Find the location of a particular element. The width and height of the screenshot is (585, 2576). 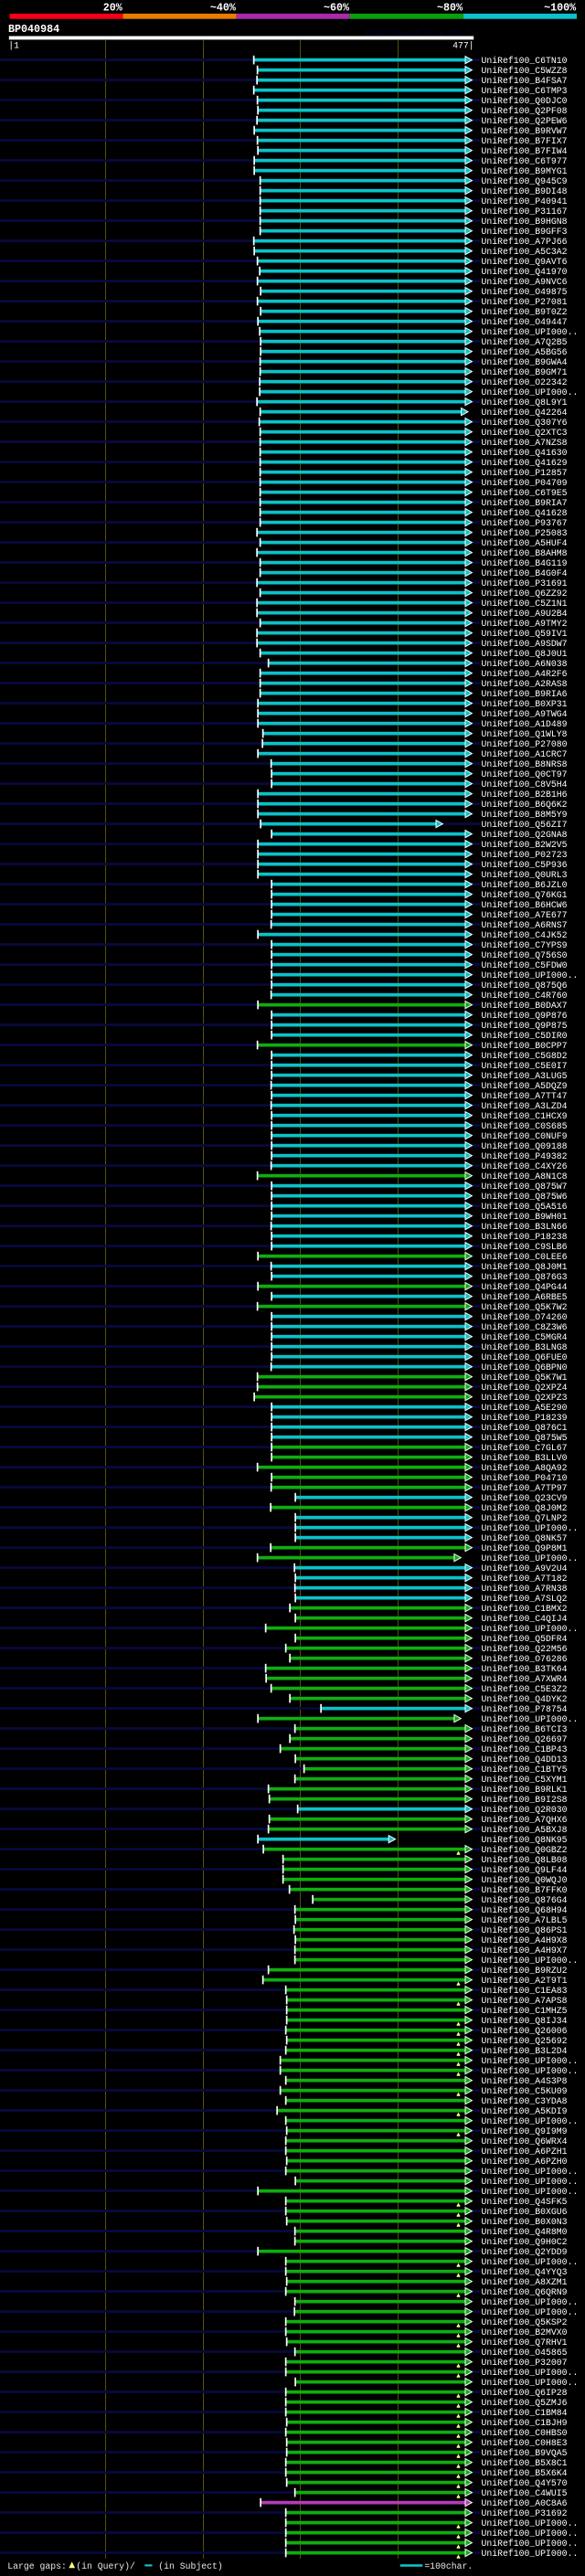

svg-text: UniRef100_Q8J0U1 is located at coordinates (525, 654).